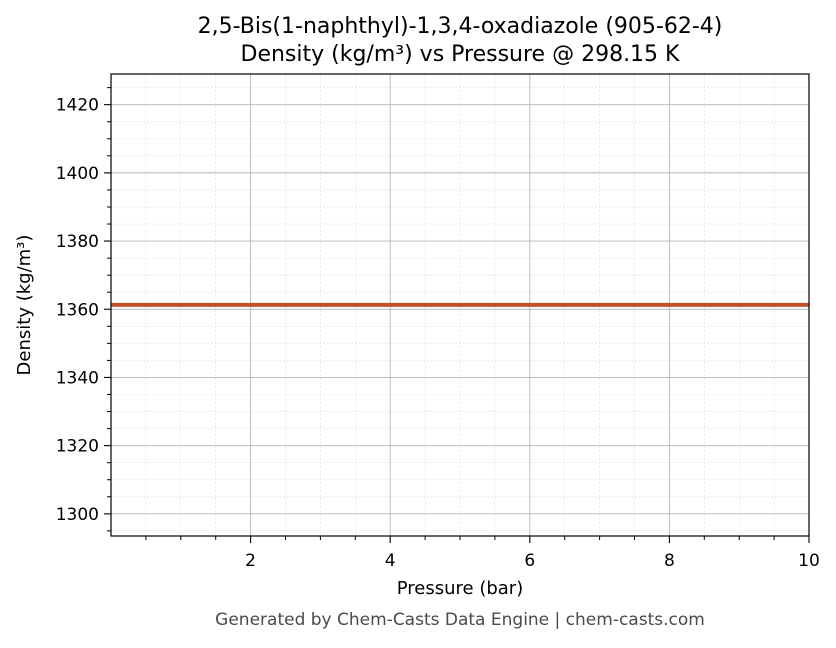 This screenshot has height=648, width=836. What do you see at coordinates (250, 561) in the screenshot?
I see `x-tick-label: 2` at bounding box center [250, 561].